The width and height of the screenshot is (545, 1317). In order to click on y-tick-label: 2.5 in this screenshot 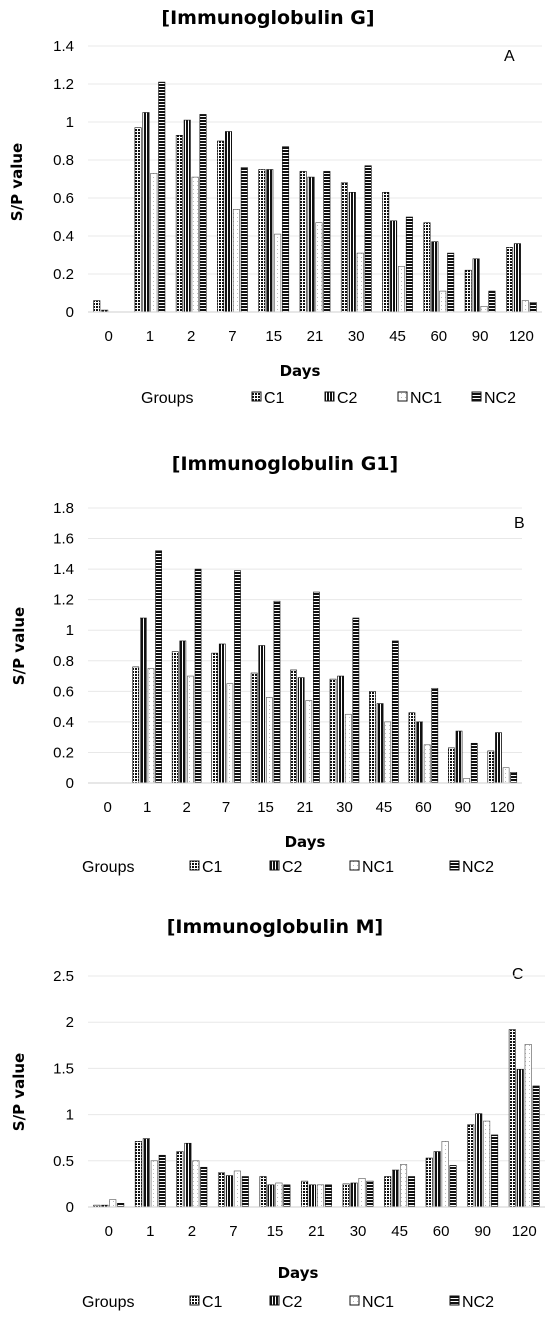, I will do `click(63, 976)`.